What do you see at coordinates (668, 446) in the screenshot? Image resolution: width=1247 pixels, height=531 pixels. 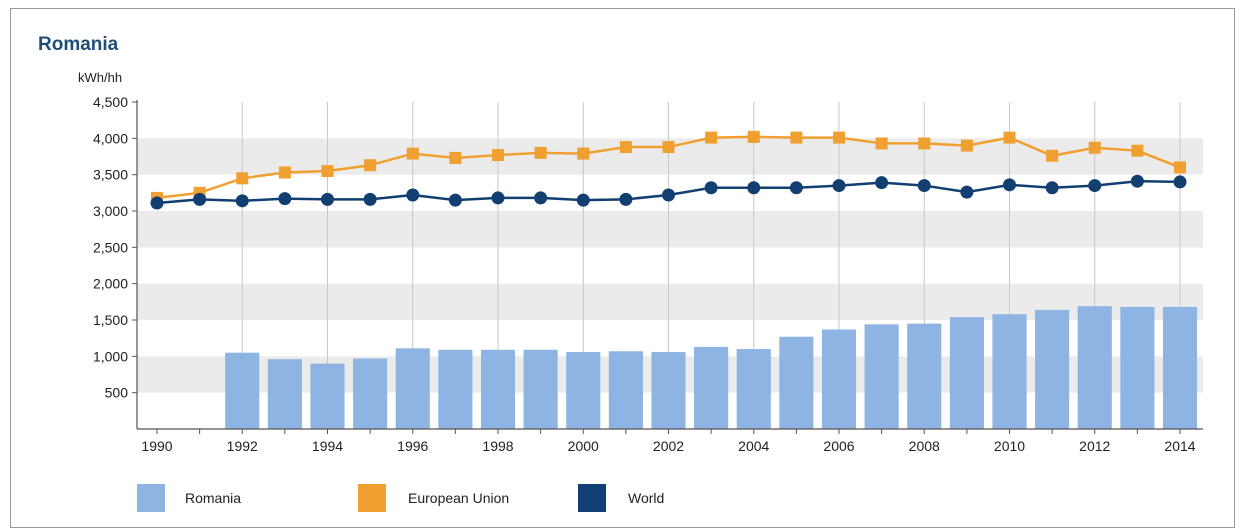 I see `x-tick-label: 2002` at bounding box center [668, 446].